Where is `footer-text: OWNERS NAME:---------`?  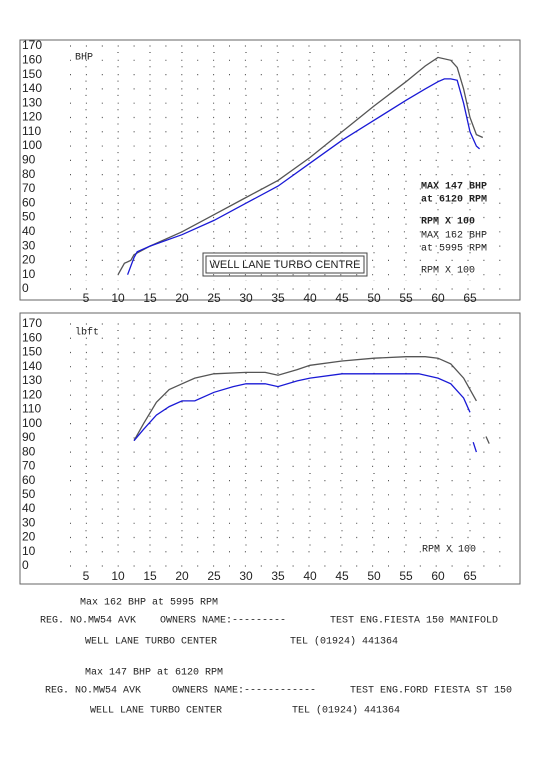 footer-text: OWNERS NAME:--------- is located at coordinates (223, 621).